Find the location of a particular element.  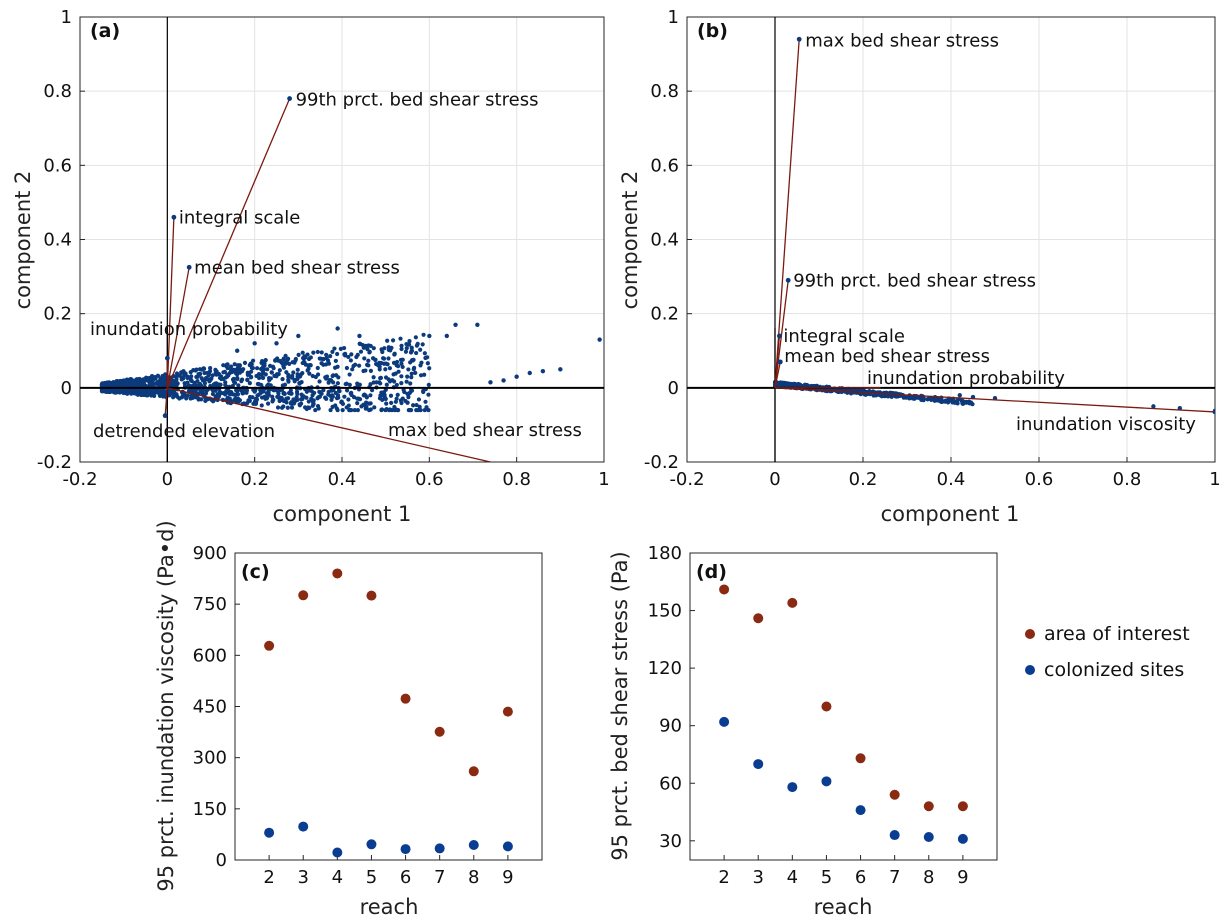

b-loading-label-1: 99th prct. bed shear stress is located at coordinates (914, 280).